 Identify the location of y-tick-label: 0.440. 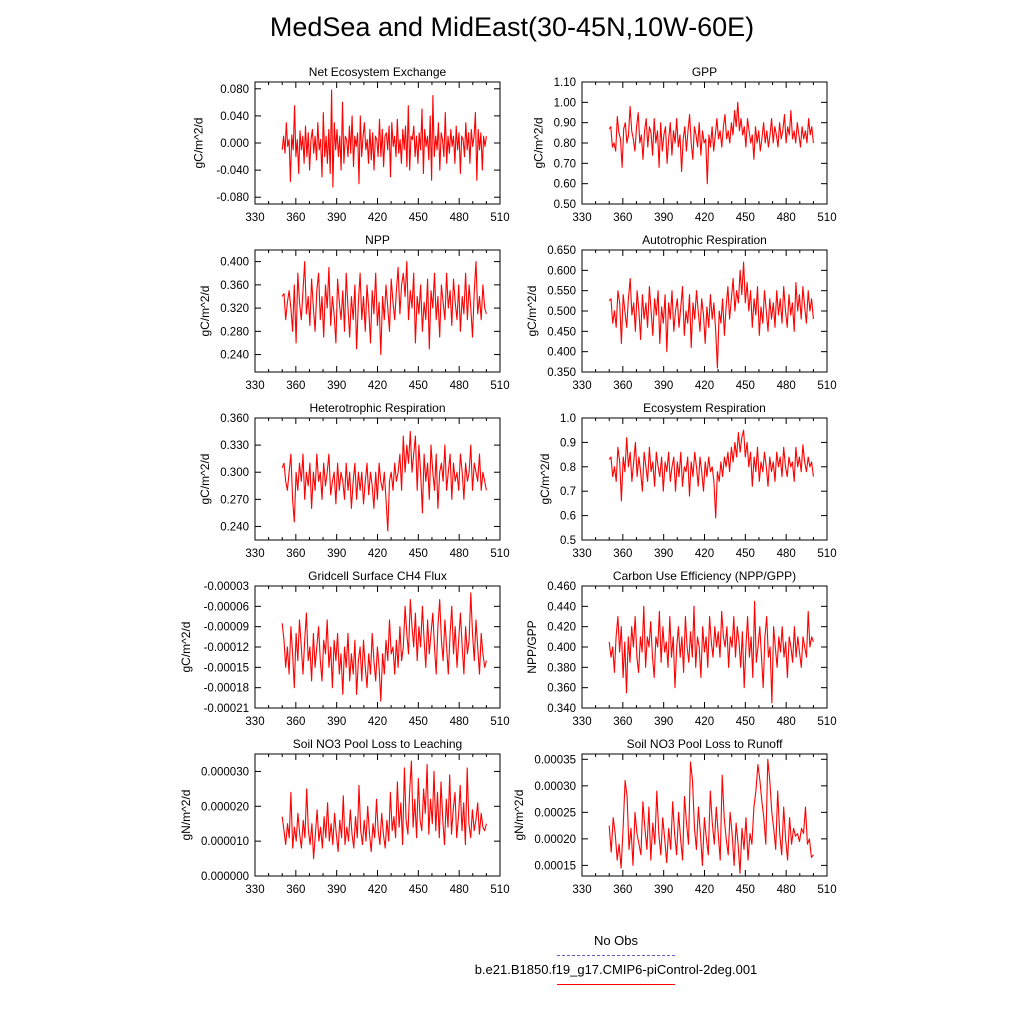
(561, 607).